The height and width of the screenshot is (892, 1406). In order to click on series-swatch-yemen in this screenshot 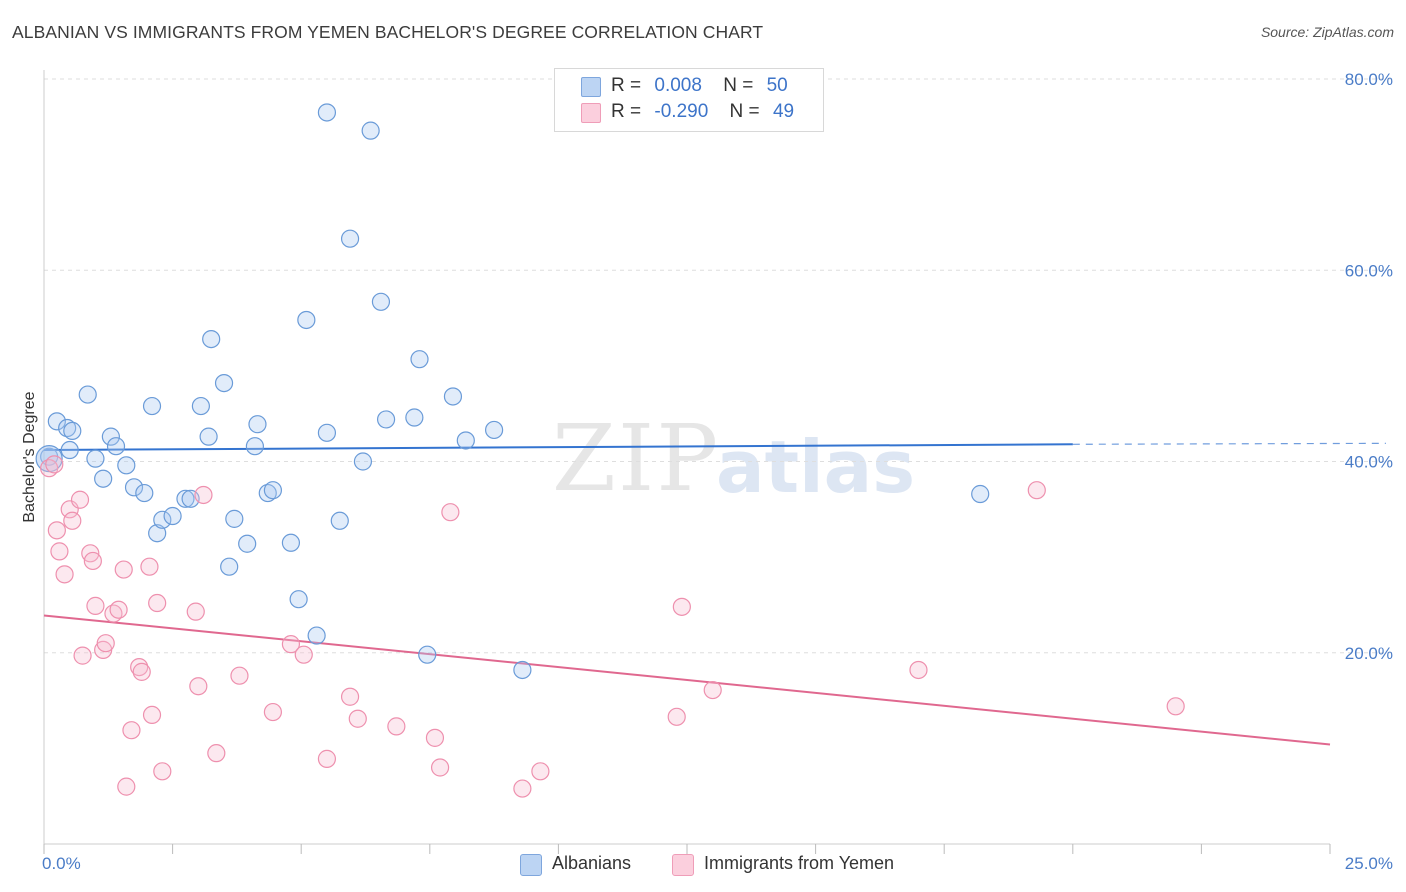, I will do `click(683, 865)`.